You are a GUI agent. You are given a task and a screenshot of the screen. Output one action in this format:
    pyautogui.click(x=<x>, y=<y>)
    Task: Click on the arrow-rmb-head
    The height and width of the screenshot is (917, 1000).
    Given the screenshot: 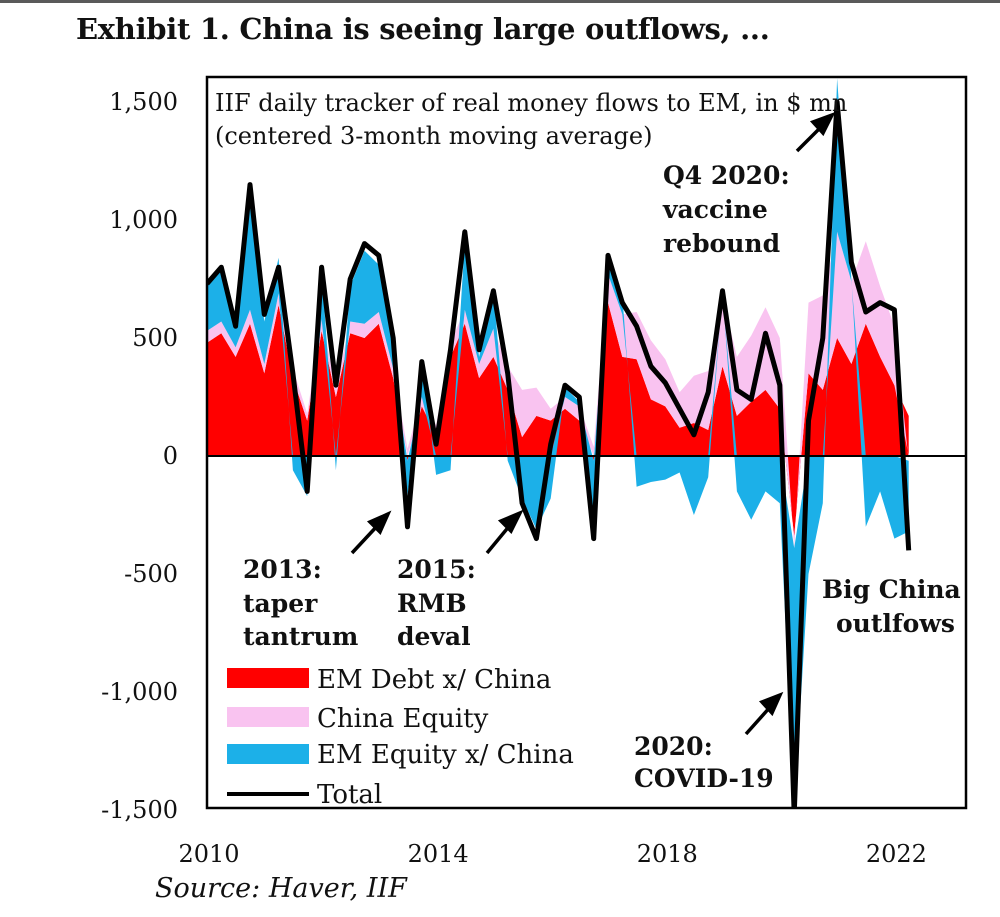 What is the action you would take?
    pyautogui.click(x=510, y=521)
    